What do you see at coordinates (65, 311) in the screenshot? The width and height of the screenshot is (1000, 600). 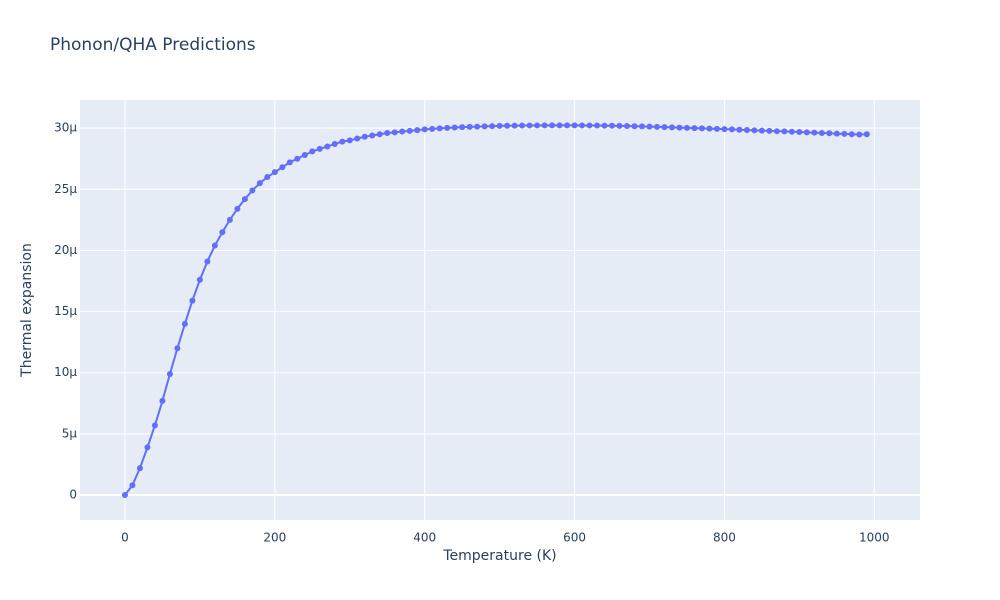 I see `y-tick-label: 15μ` at bounding box center [65, 311].